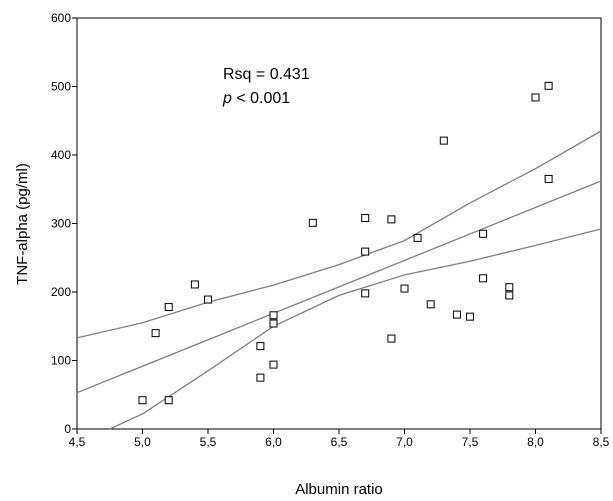 This screenshot has height=501, width=613. What do you see at coordinates (227, 98) in the screenshot?
I see `annotation-p-symbol: p` at bounding box center [227, 98].